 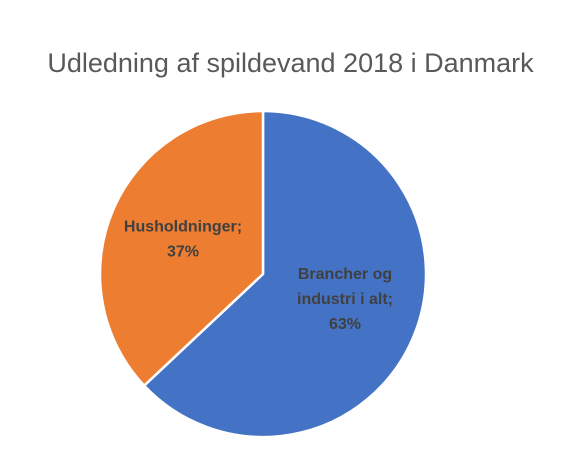 I want to click on data-label-husholdninger: Husholdninger; 37%, so click(x=183, y=240).